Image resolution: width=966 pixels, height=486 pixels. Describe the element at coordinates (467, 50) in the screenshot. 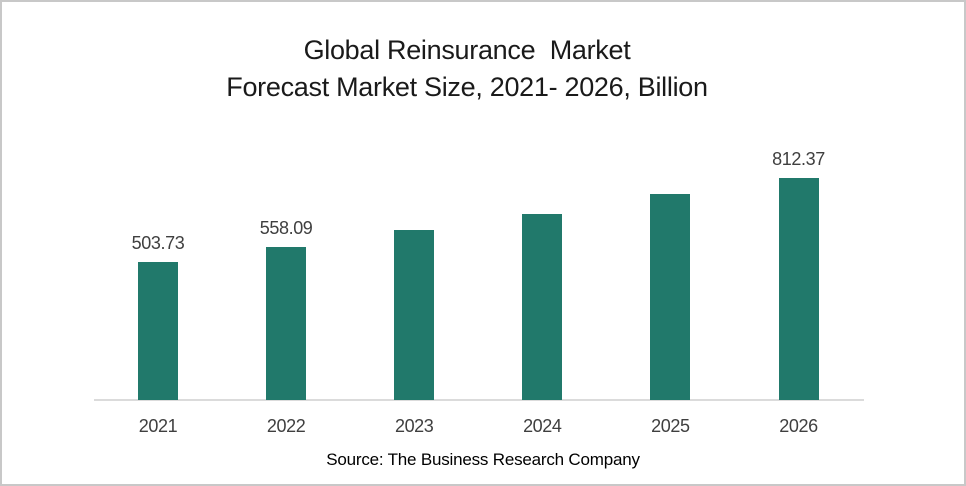

I see `chart-title-line1: Global Reinsurance Market` at that location.